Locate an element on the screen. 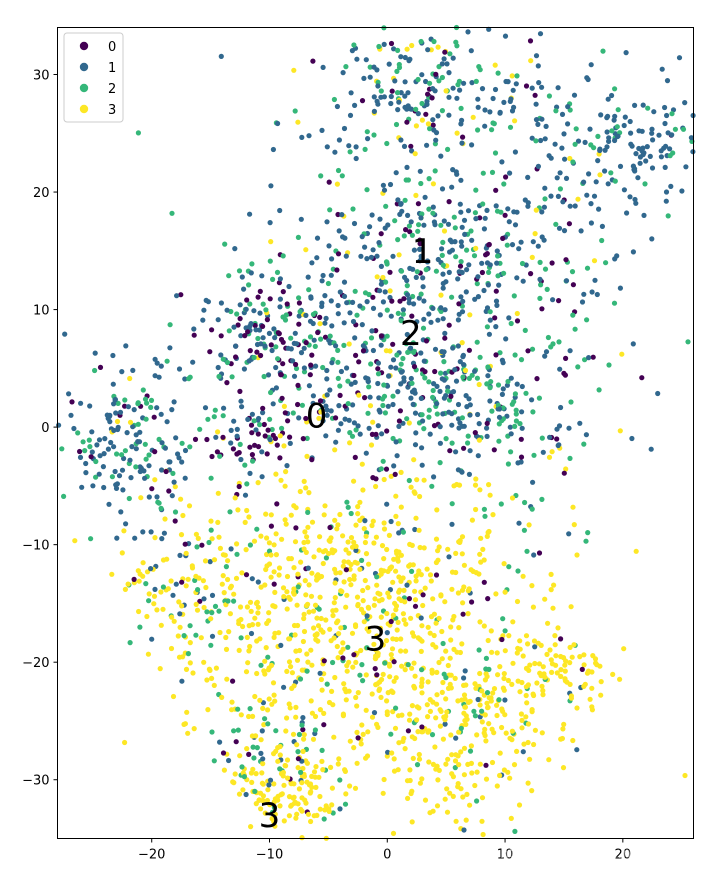  y-tick-label: 0 is located at coordinates (45, 428).